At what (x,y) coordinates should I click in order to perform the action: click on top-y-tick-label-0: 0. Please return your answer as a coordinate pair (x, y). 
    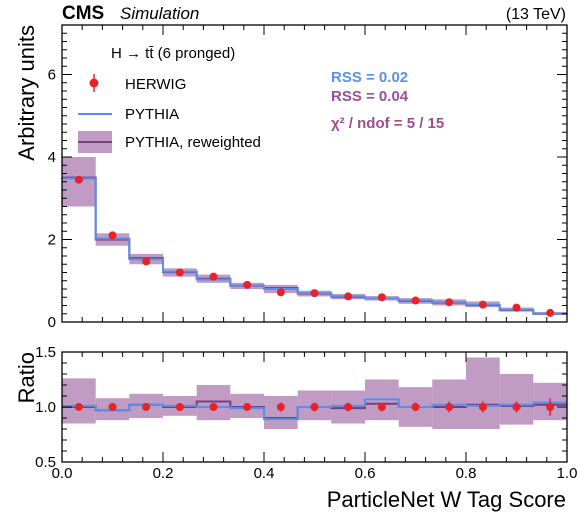
    Looking at the image, I should click on (52, 322).